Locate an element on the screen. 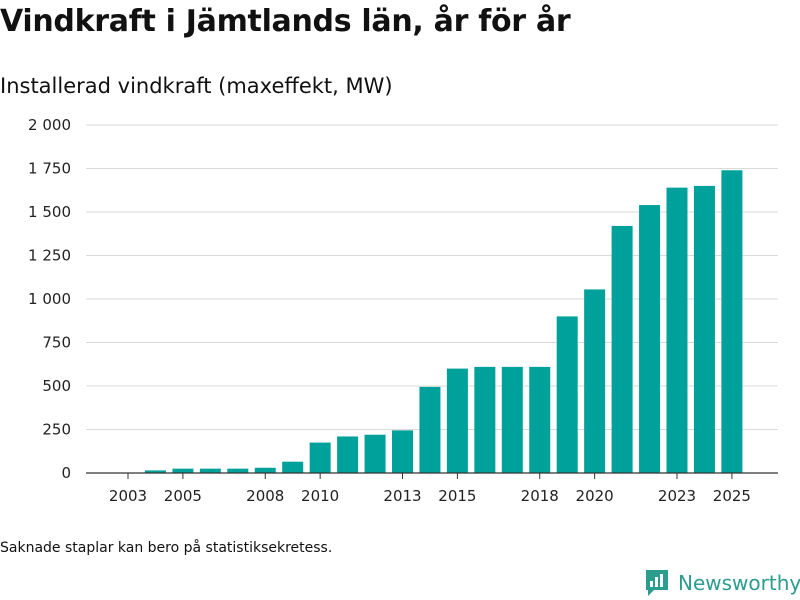 This screenshot has height=600, width=800. x-tick-label: 2023 is located at coordinates (677, 496).